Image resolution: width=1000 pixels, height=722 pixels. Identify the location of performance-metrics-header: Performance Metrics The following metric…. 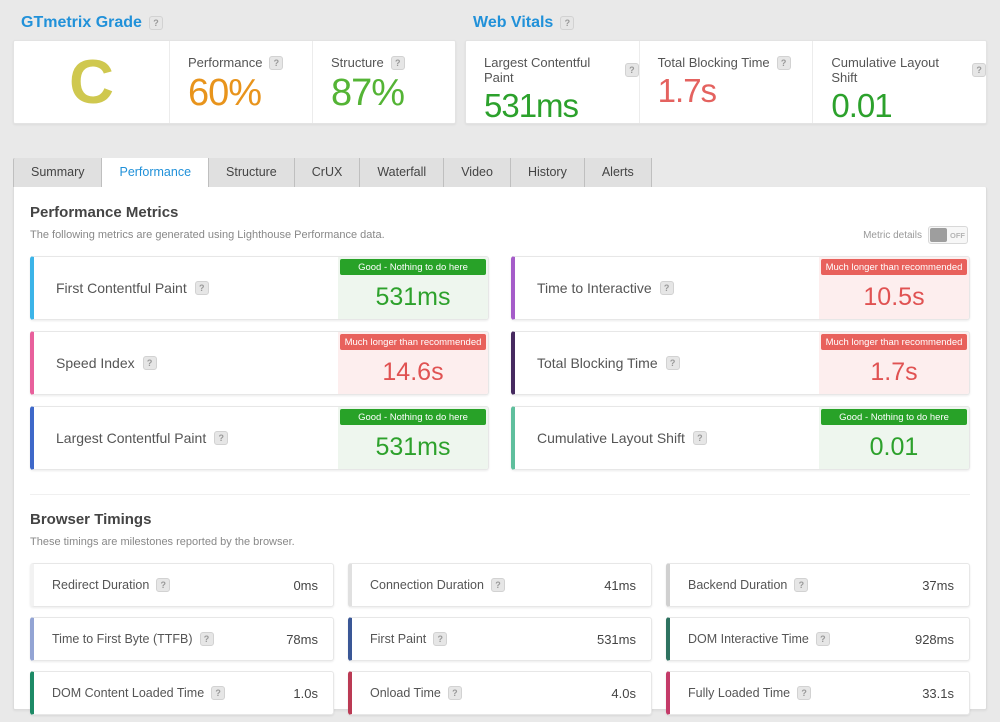
(500, 224).